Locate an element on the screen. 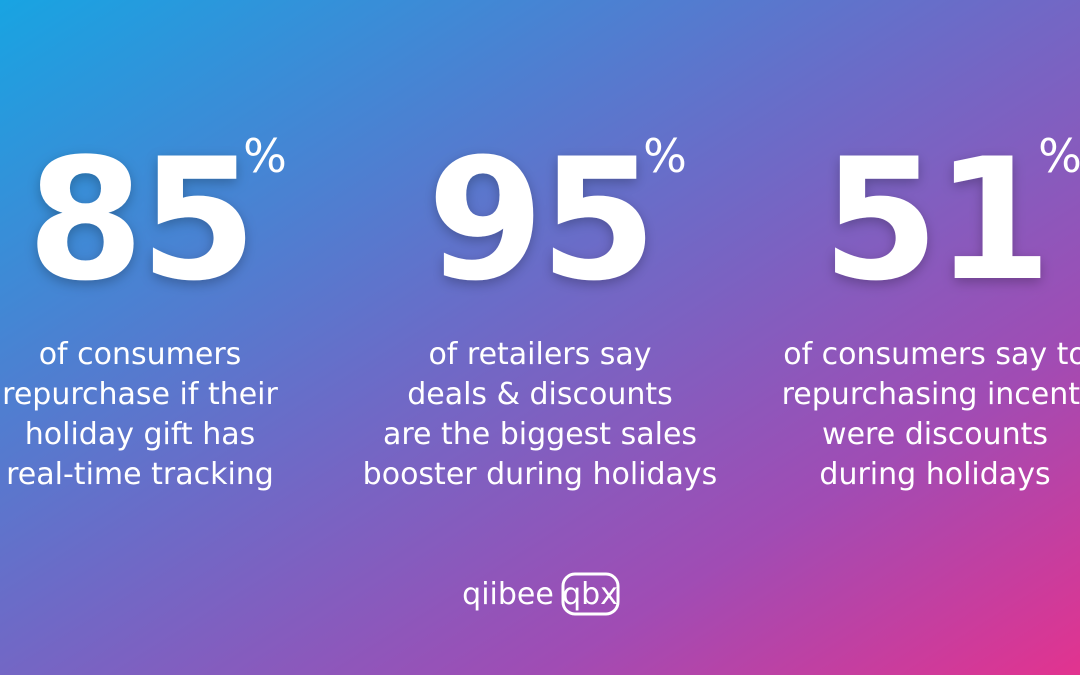 The height and width of the screenshot is (675, 1080). stat-description: booster during holidays is located at coordinates (540, 474).